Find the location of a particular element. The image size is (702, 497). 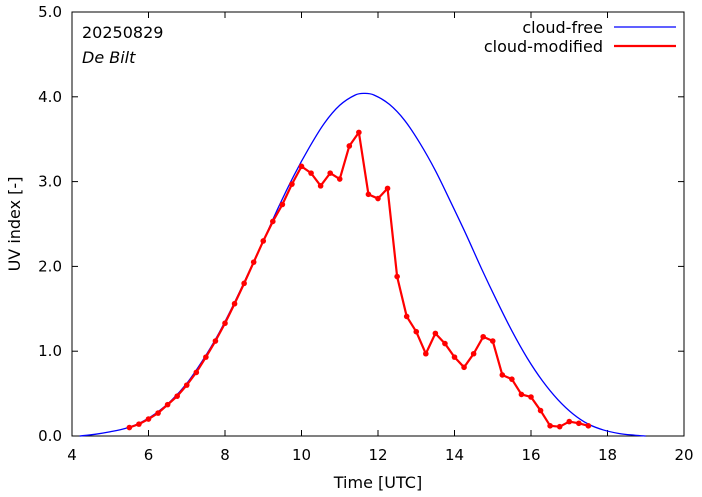

y-tick-label: 5.0 is located at coordinates (50, 12).